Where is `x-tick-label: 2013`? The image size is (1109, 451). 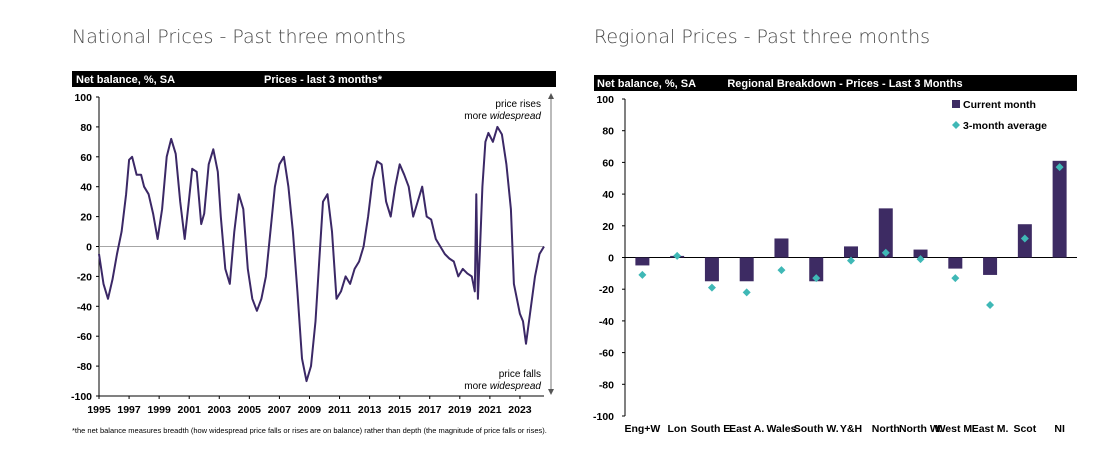 x-tick-label: 2013 is located at coordinates (370, 410).